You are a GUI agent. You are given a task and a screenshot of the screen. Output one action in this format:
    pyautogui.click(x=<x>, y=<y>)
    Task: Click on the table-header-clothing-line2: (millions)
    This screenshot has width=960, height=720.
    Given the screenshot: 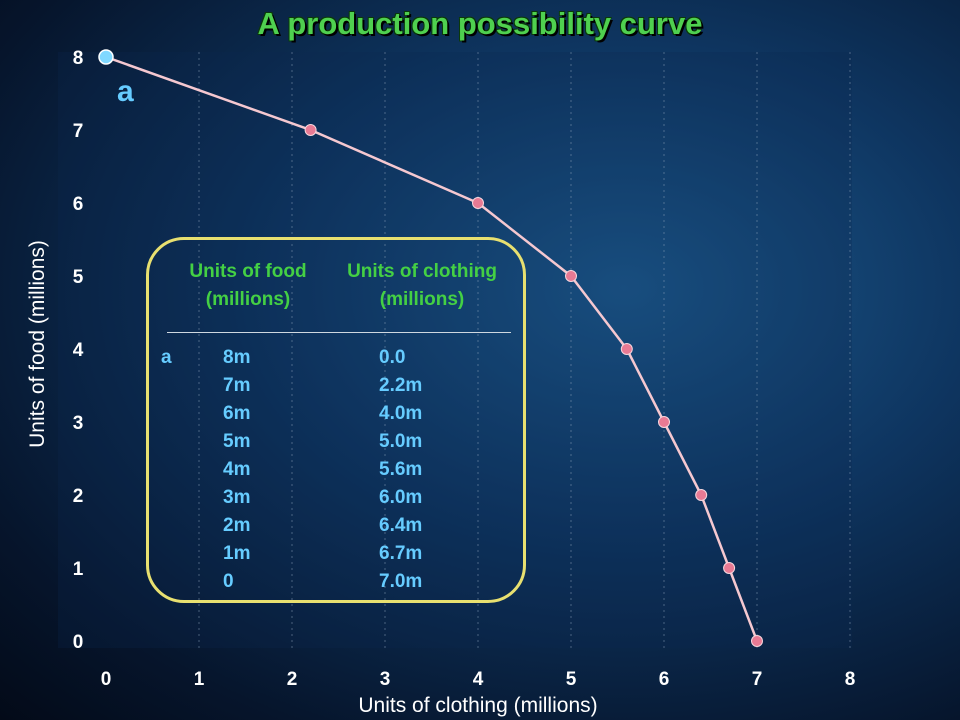 What is the action you would take?
    pyautogui.click(x=422, y=299)
    